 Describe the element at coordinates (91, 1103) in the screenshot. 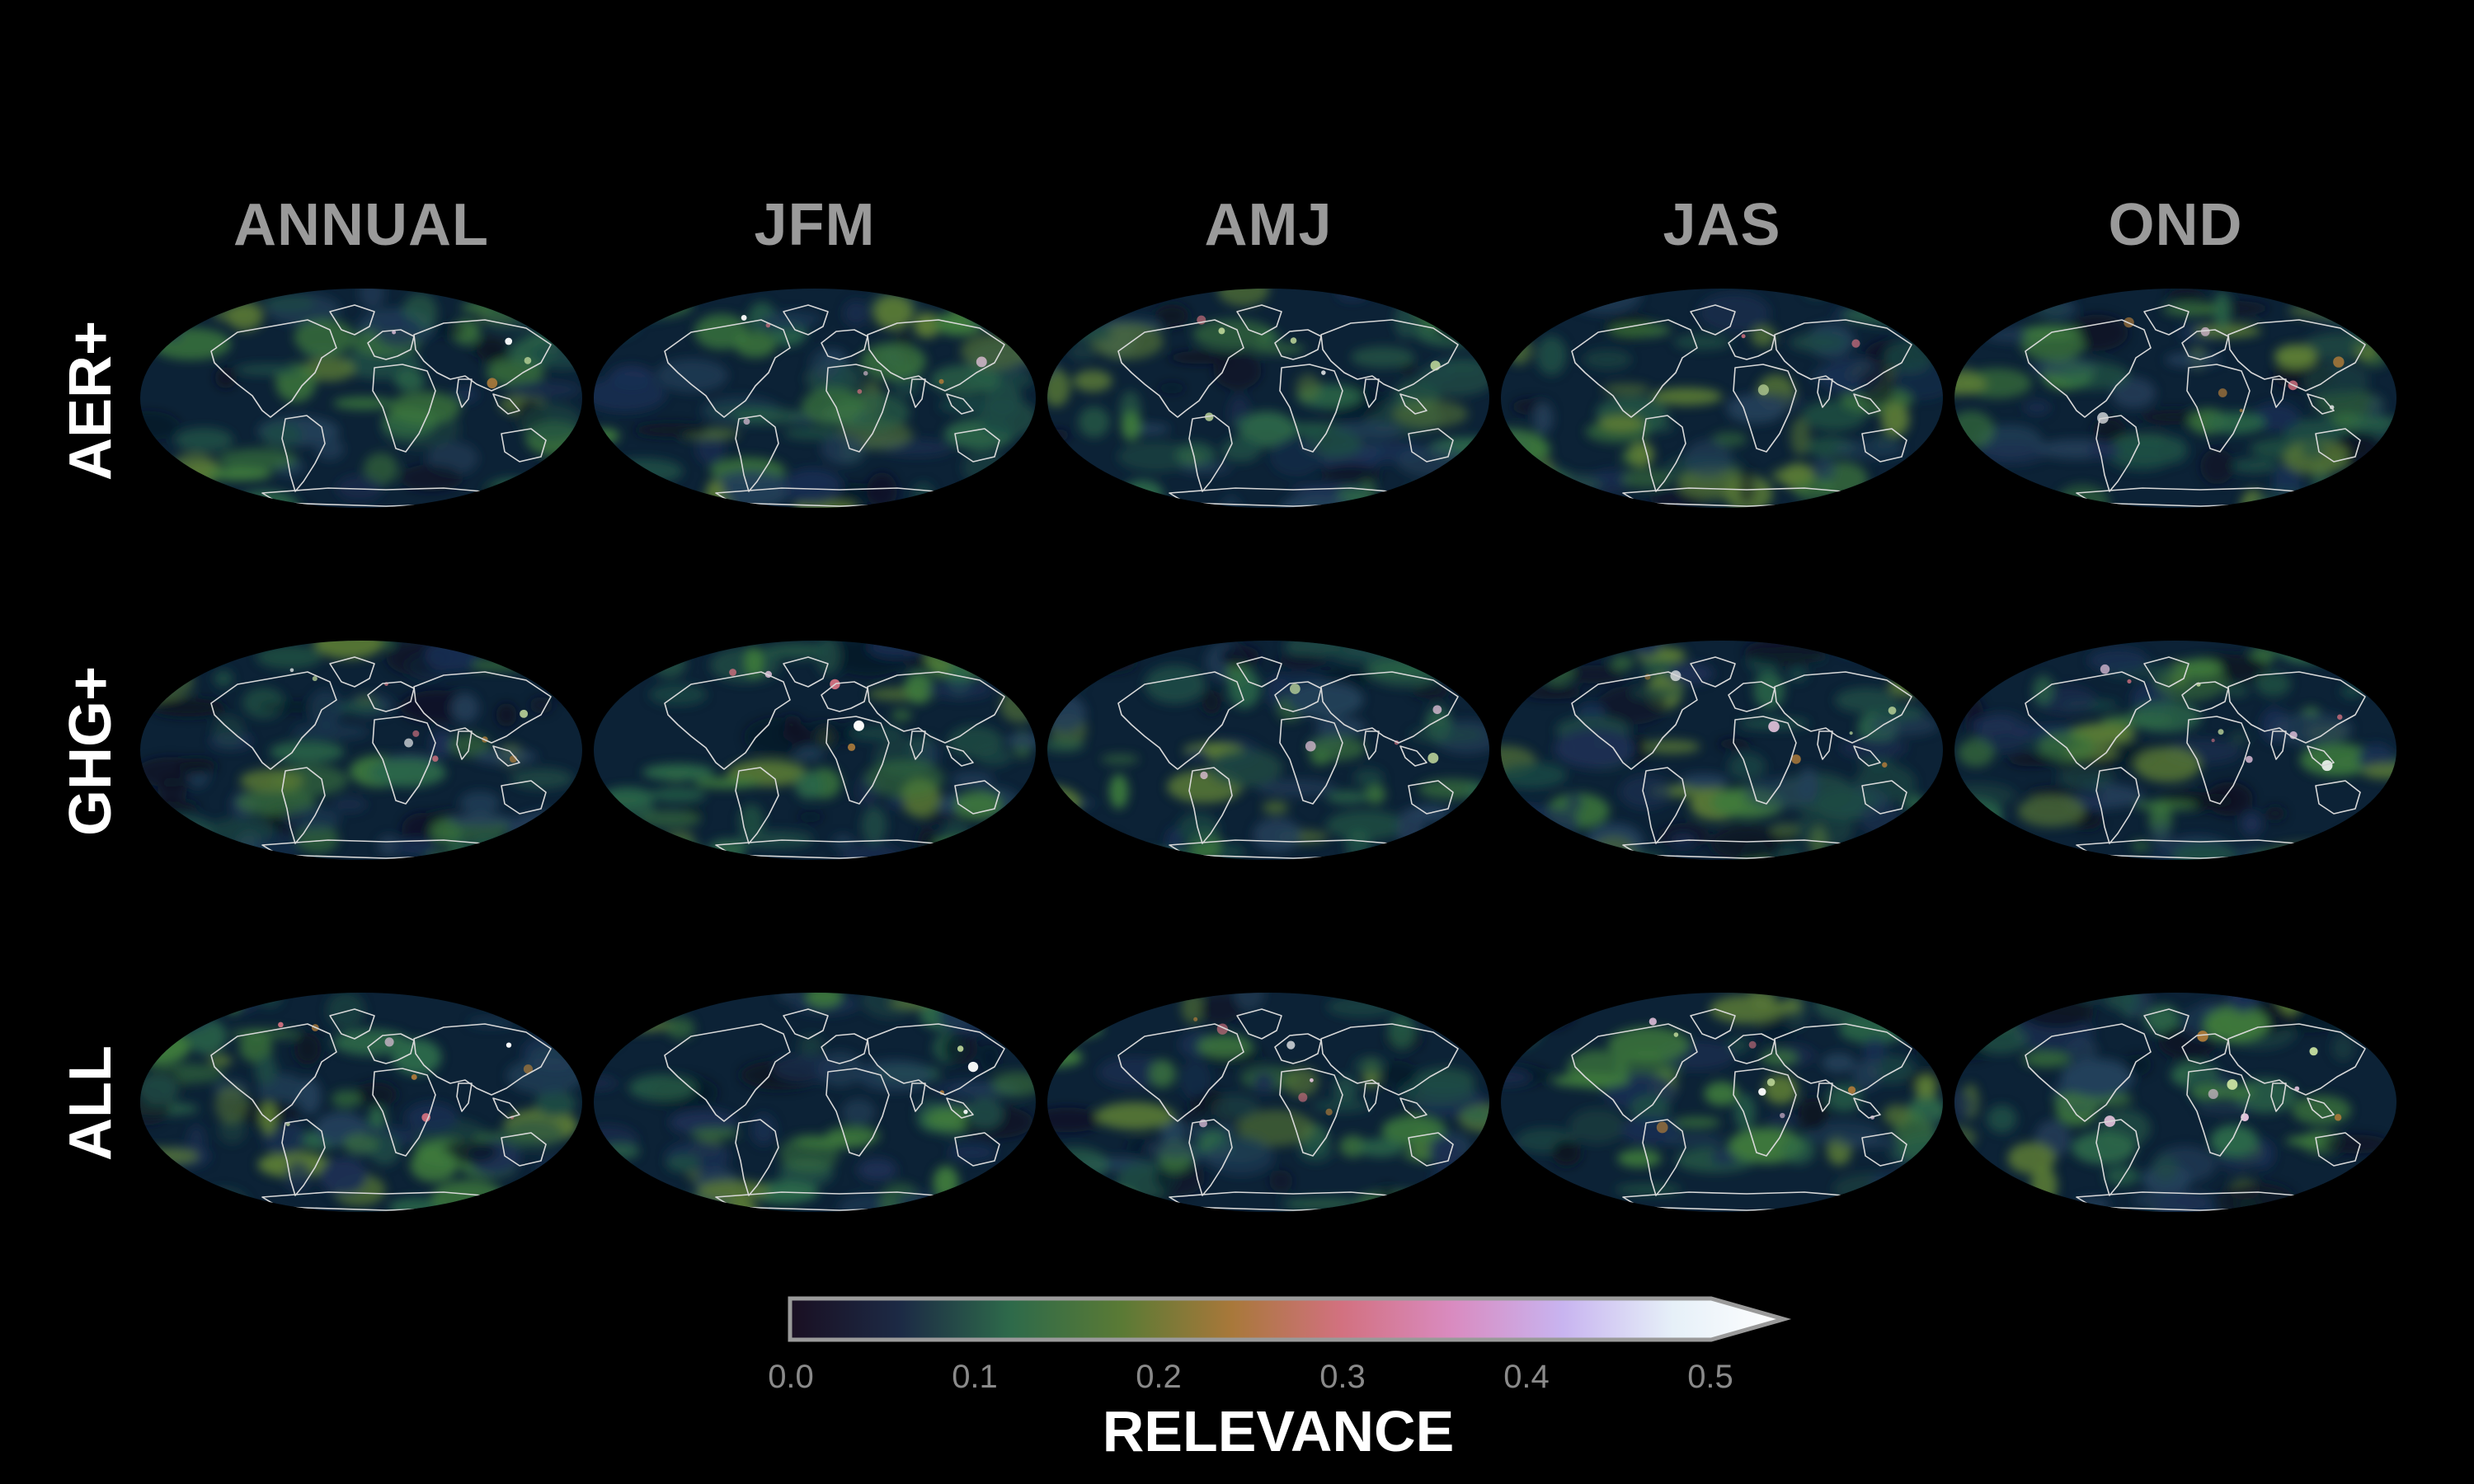

I see `row-label-all: ALL` at that location.